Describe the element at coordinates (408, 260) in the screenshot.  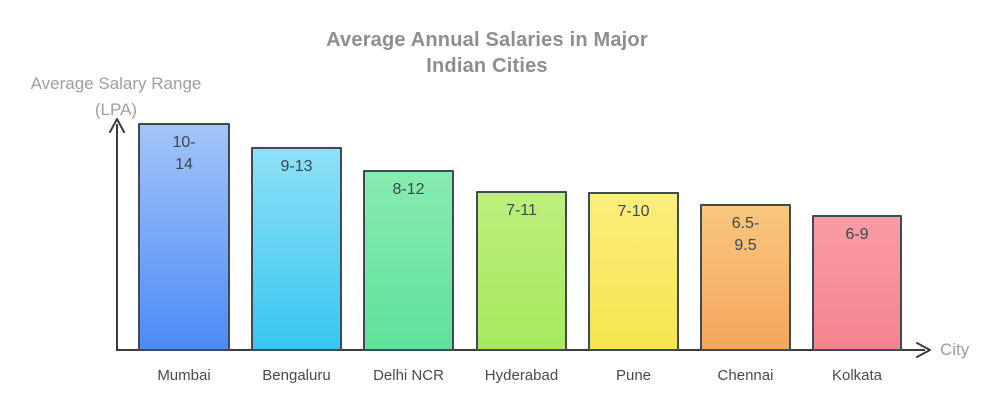
I see `bar: 8-12` at that location.